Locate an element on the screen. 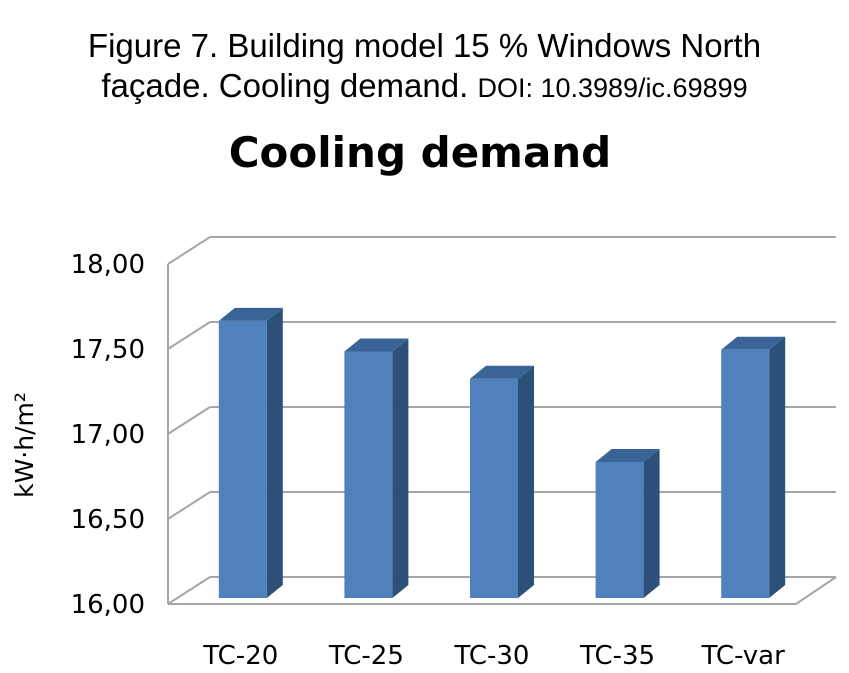 This screenshot has width=849, height=673. x-tick-label: TC-20 is located at coordinates (240, 656).